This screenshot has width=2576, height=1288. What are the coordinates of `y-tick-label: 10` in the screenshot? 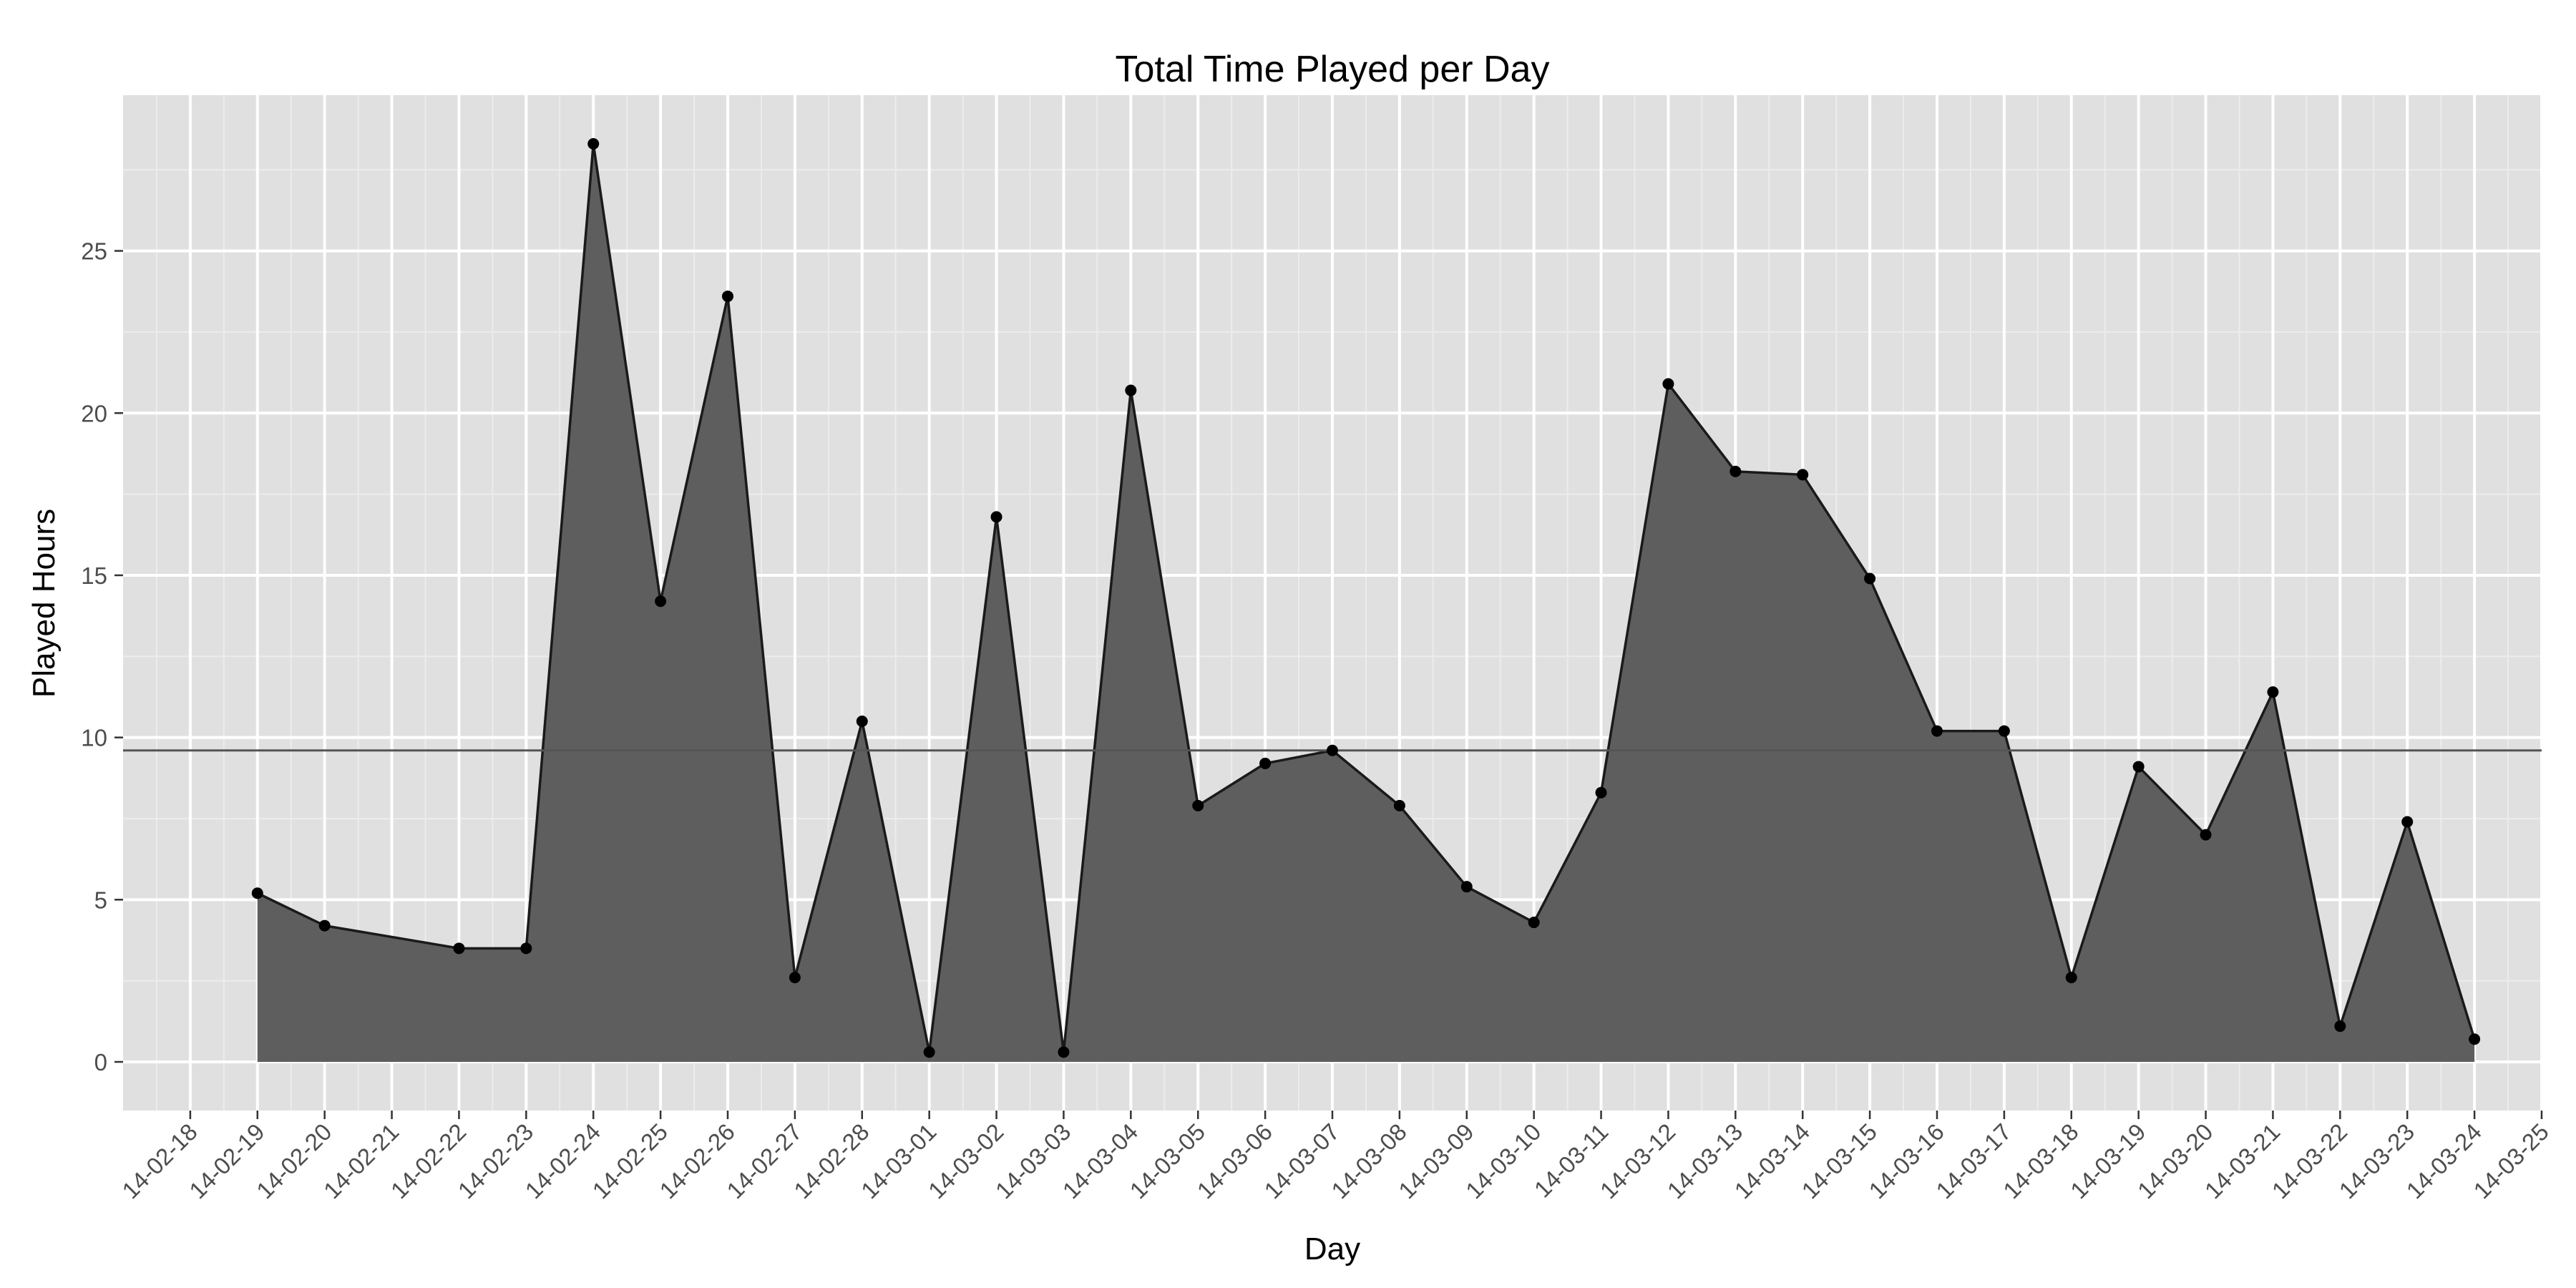 It's located at (94, 738).